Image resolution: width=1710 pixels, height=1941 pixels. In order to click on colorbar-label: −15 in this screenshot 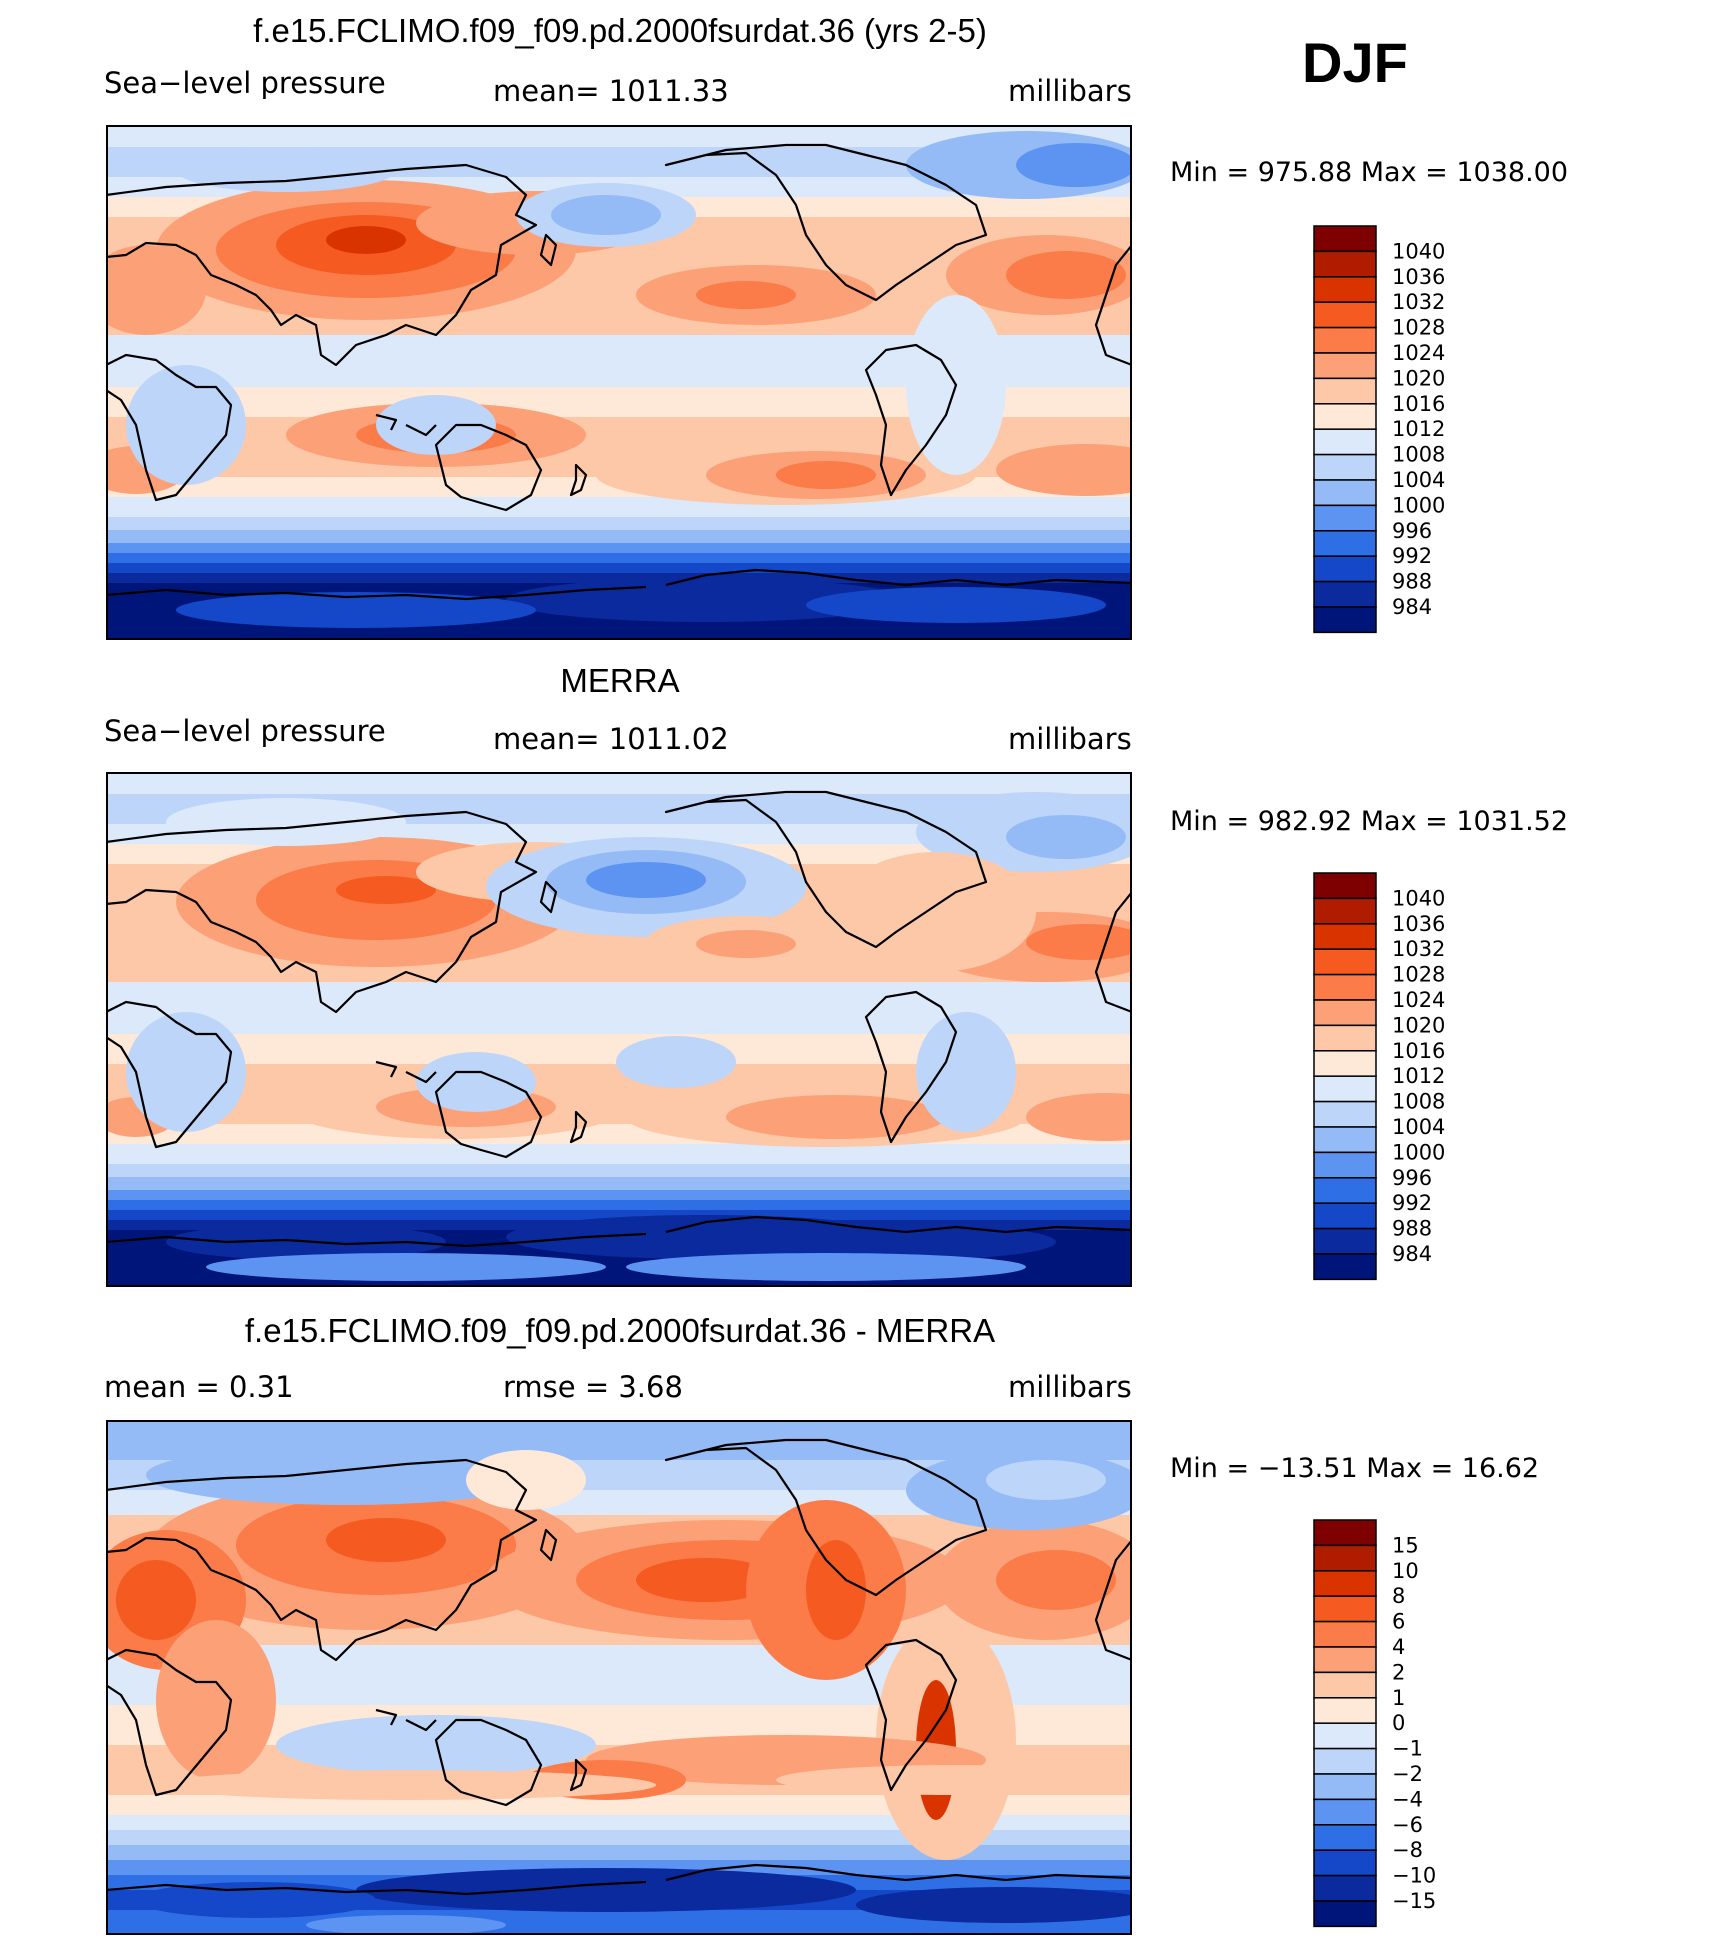, I will do `click(1414, 1901)`.